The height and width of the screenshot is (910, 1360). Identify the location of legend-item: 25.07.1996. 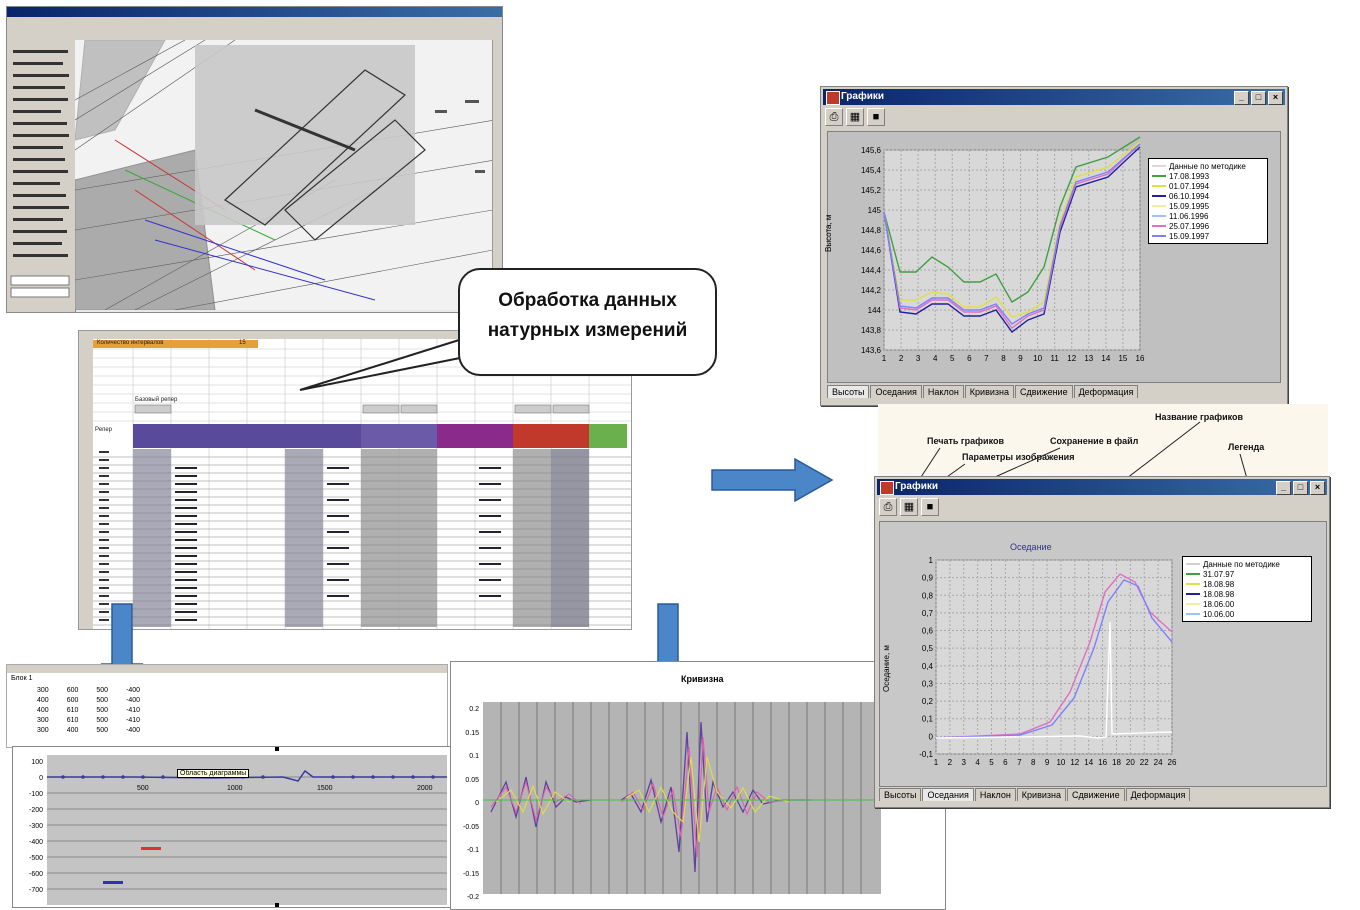
(1208, 226).